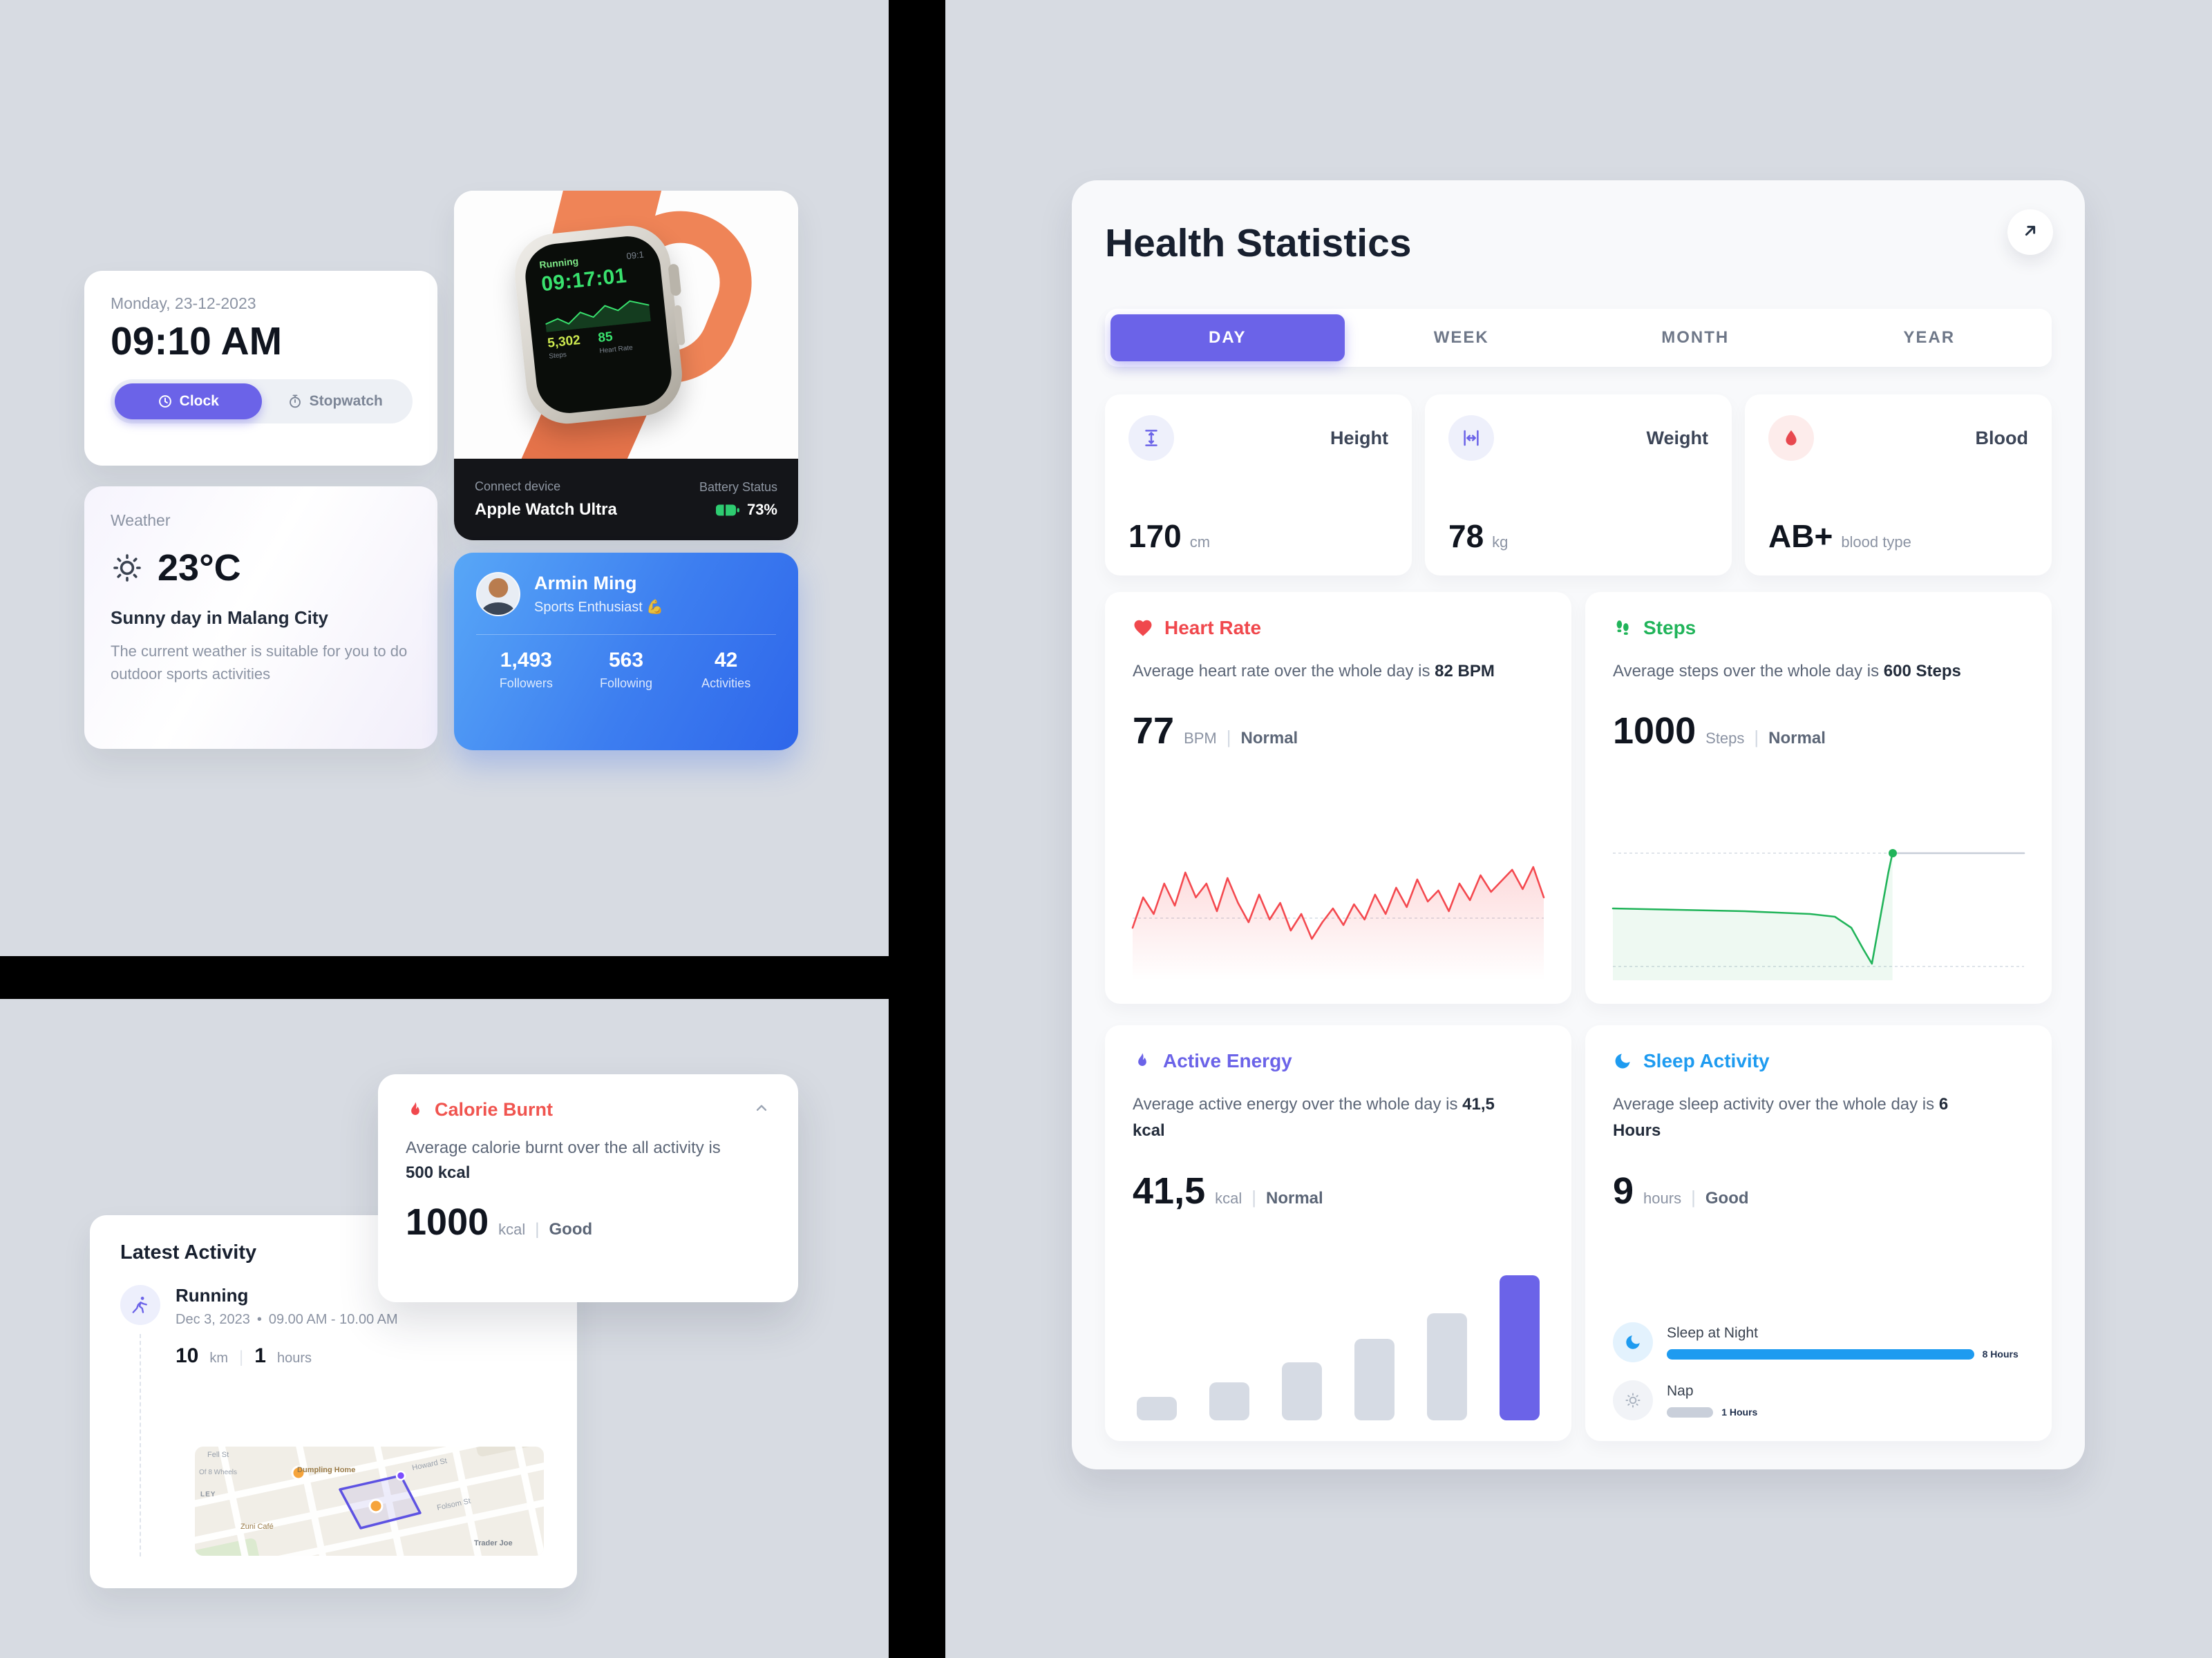 Image resolution: width=2212 pixels, height=1658 pixels. I want to click on clock-time: 09:10 AM, so click(197, 341).